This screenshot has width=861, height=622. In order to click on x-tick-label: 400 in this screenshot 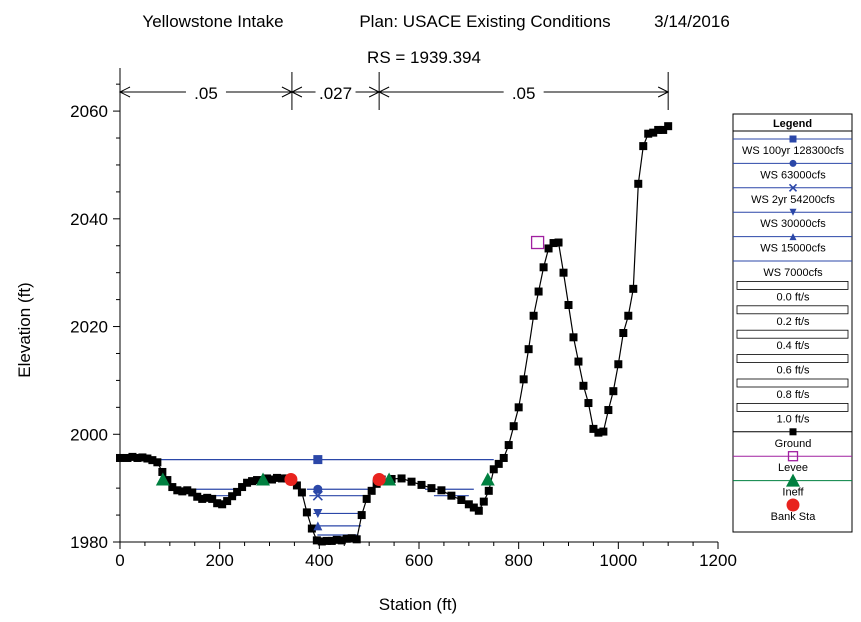, I will do `click(319, 560)`.